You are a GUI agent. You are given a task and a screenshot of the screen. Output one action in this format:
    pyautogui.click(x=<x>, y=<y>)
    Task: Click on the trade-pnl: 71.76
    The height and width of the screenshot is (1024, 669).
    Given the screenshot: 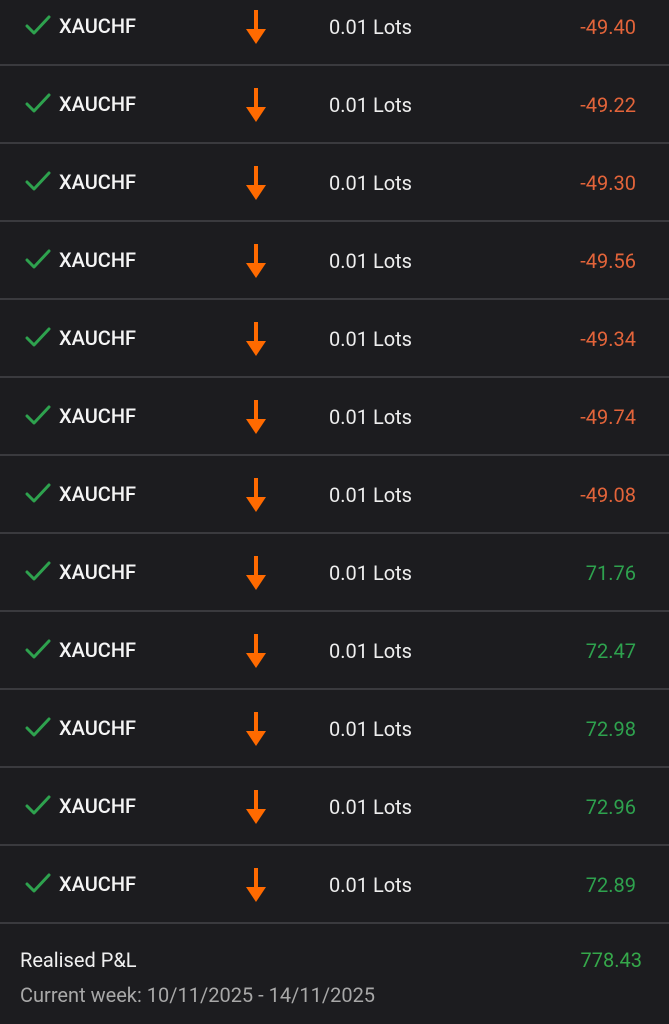 What is the action you would take?
    pyautogui.click(x=610, y=573)
    